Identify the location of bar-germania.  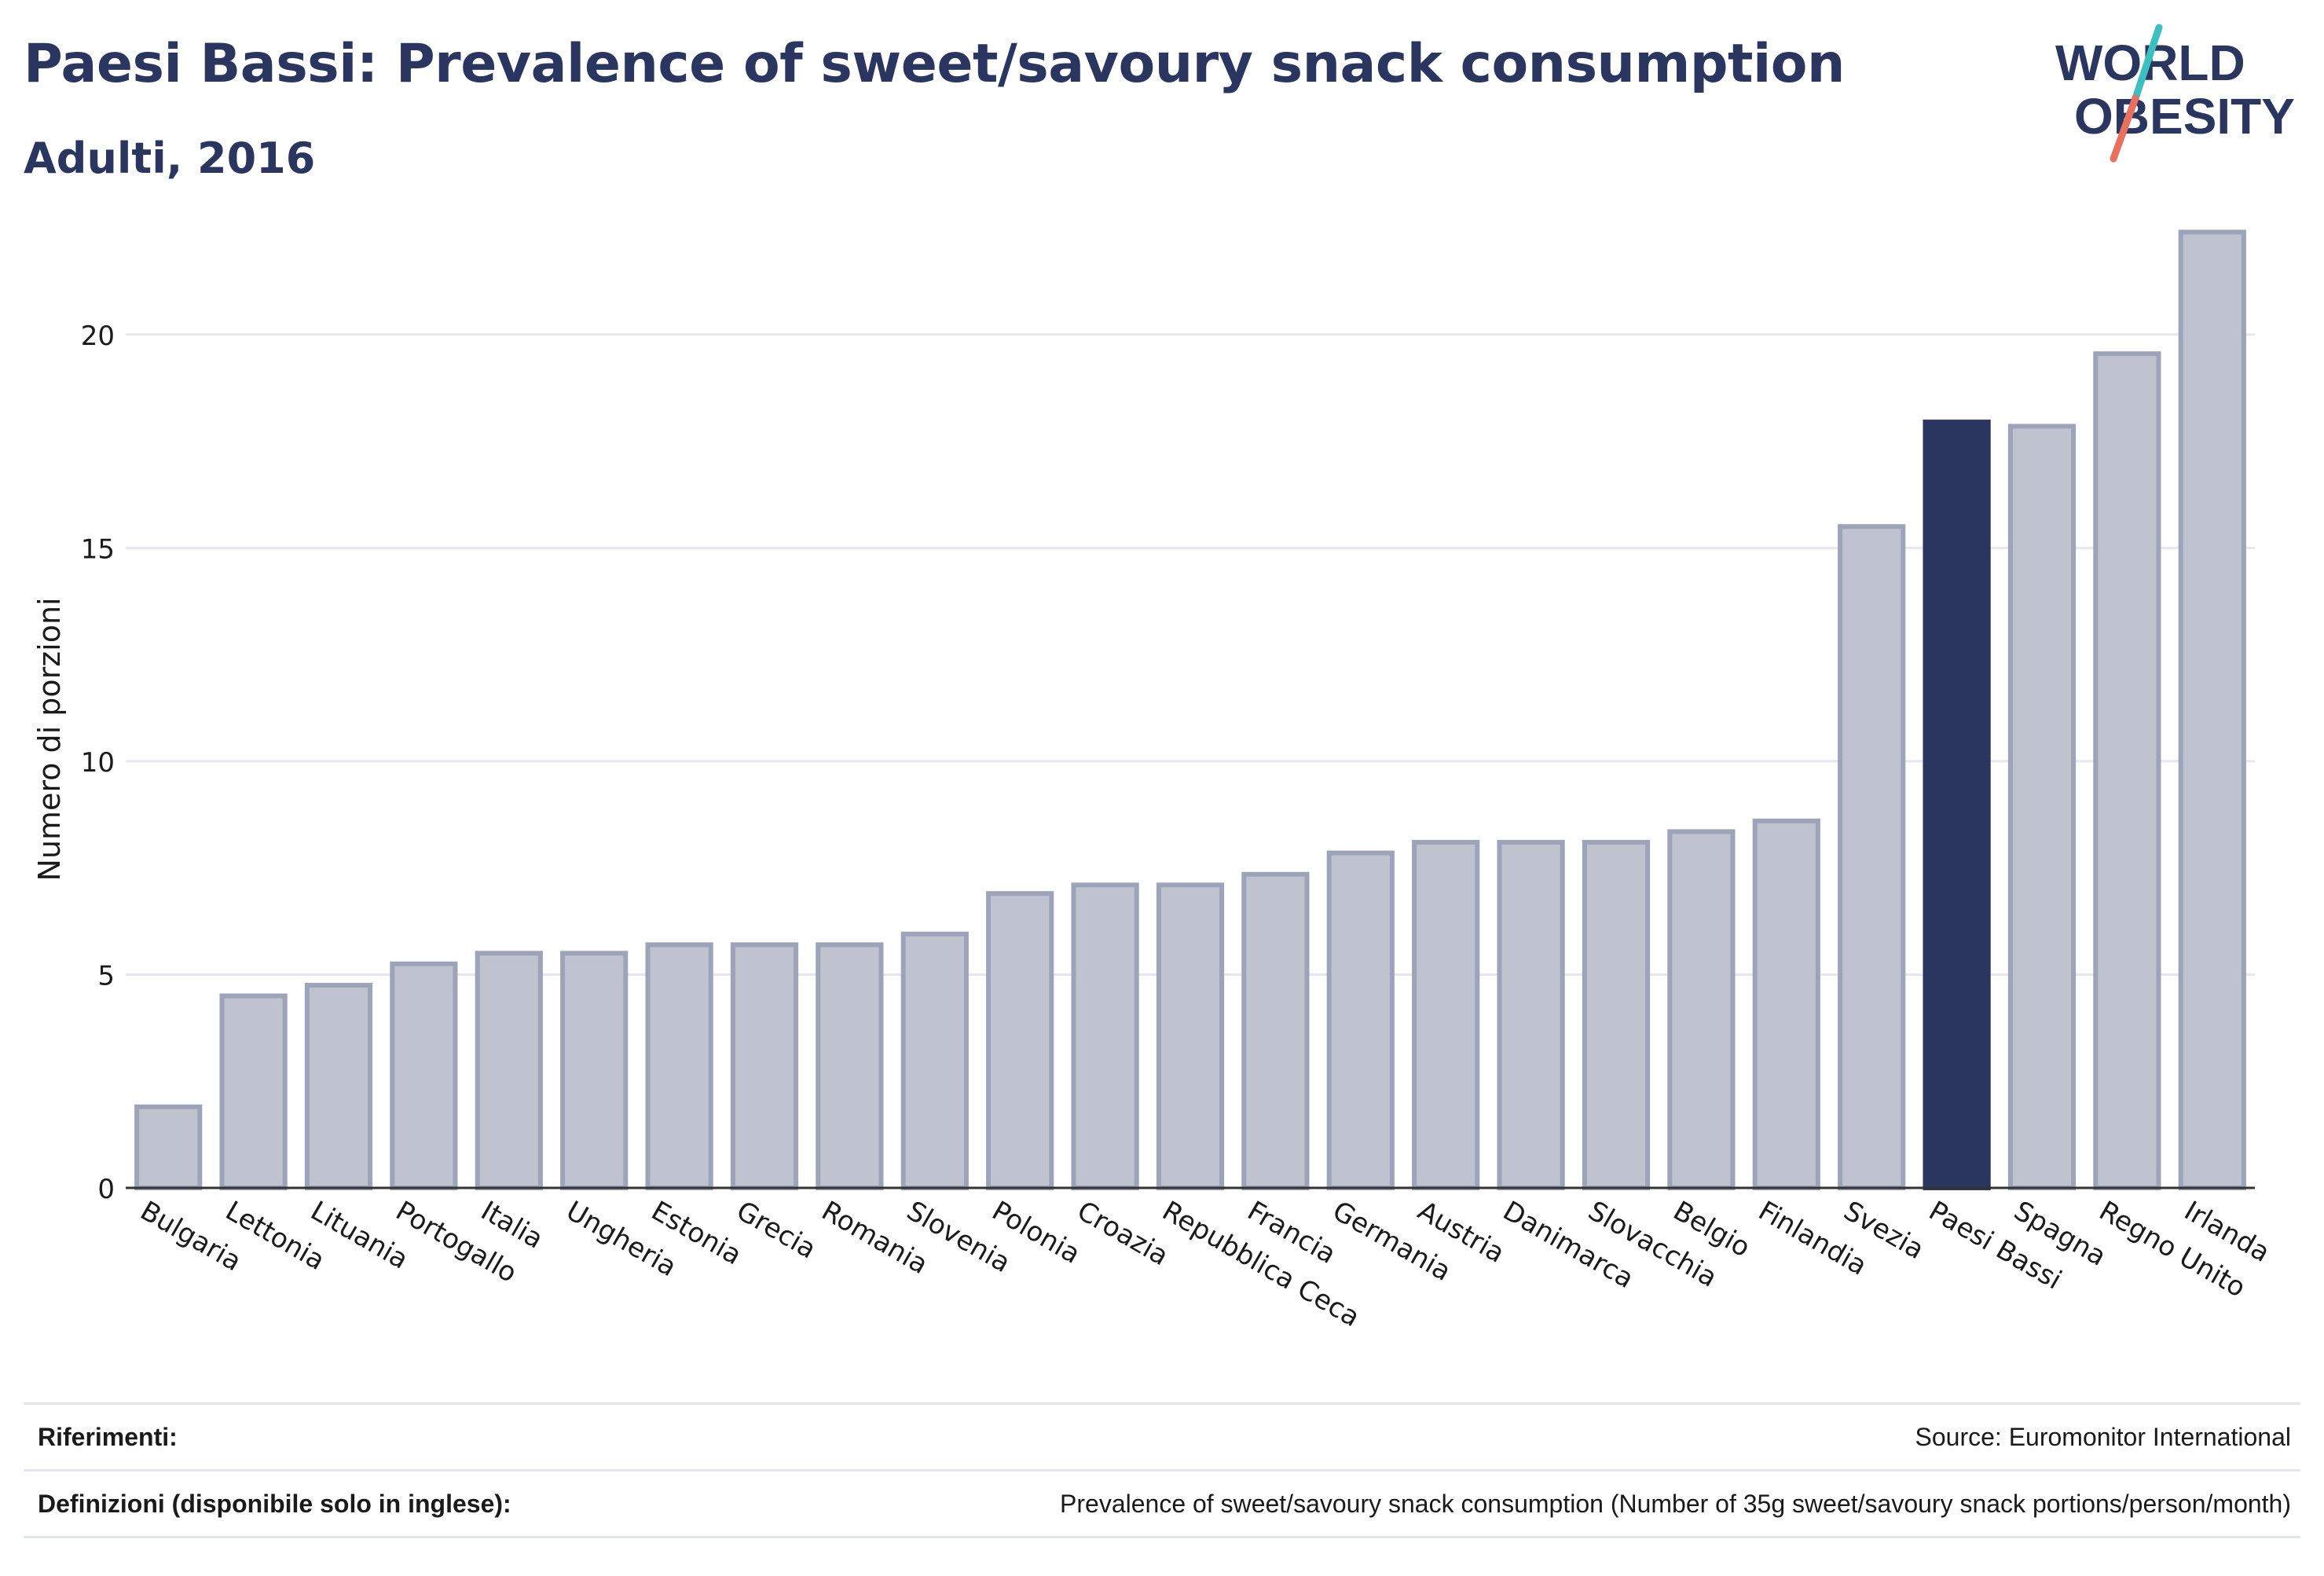
(1360, 1020).